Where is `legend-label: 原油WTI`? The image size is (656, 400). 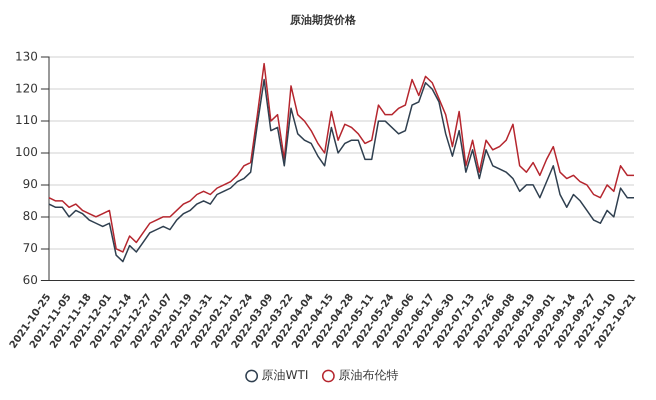 legend-label: 原油WTI is located at coordinates (285, 375).